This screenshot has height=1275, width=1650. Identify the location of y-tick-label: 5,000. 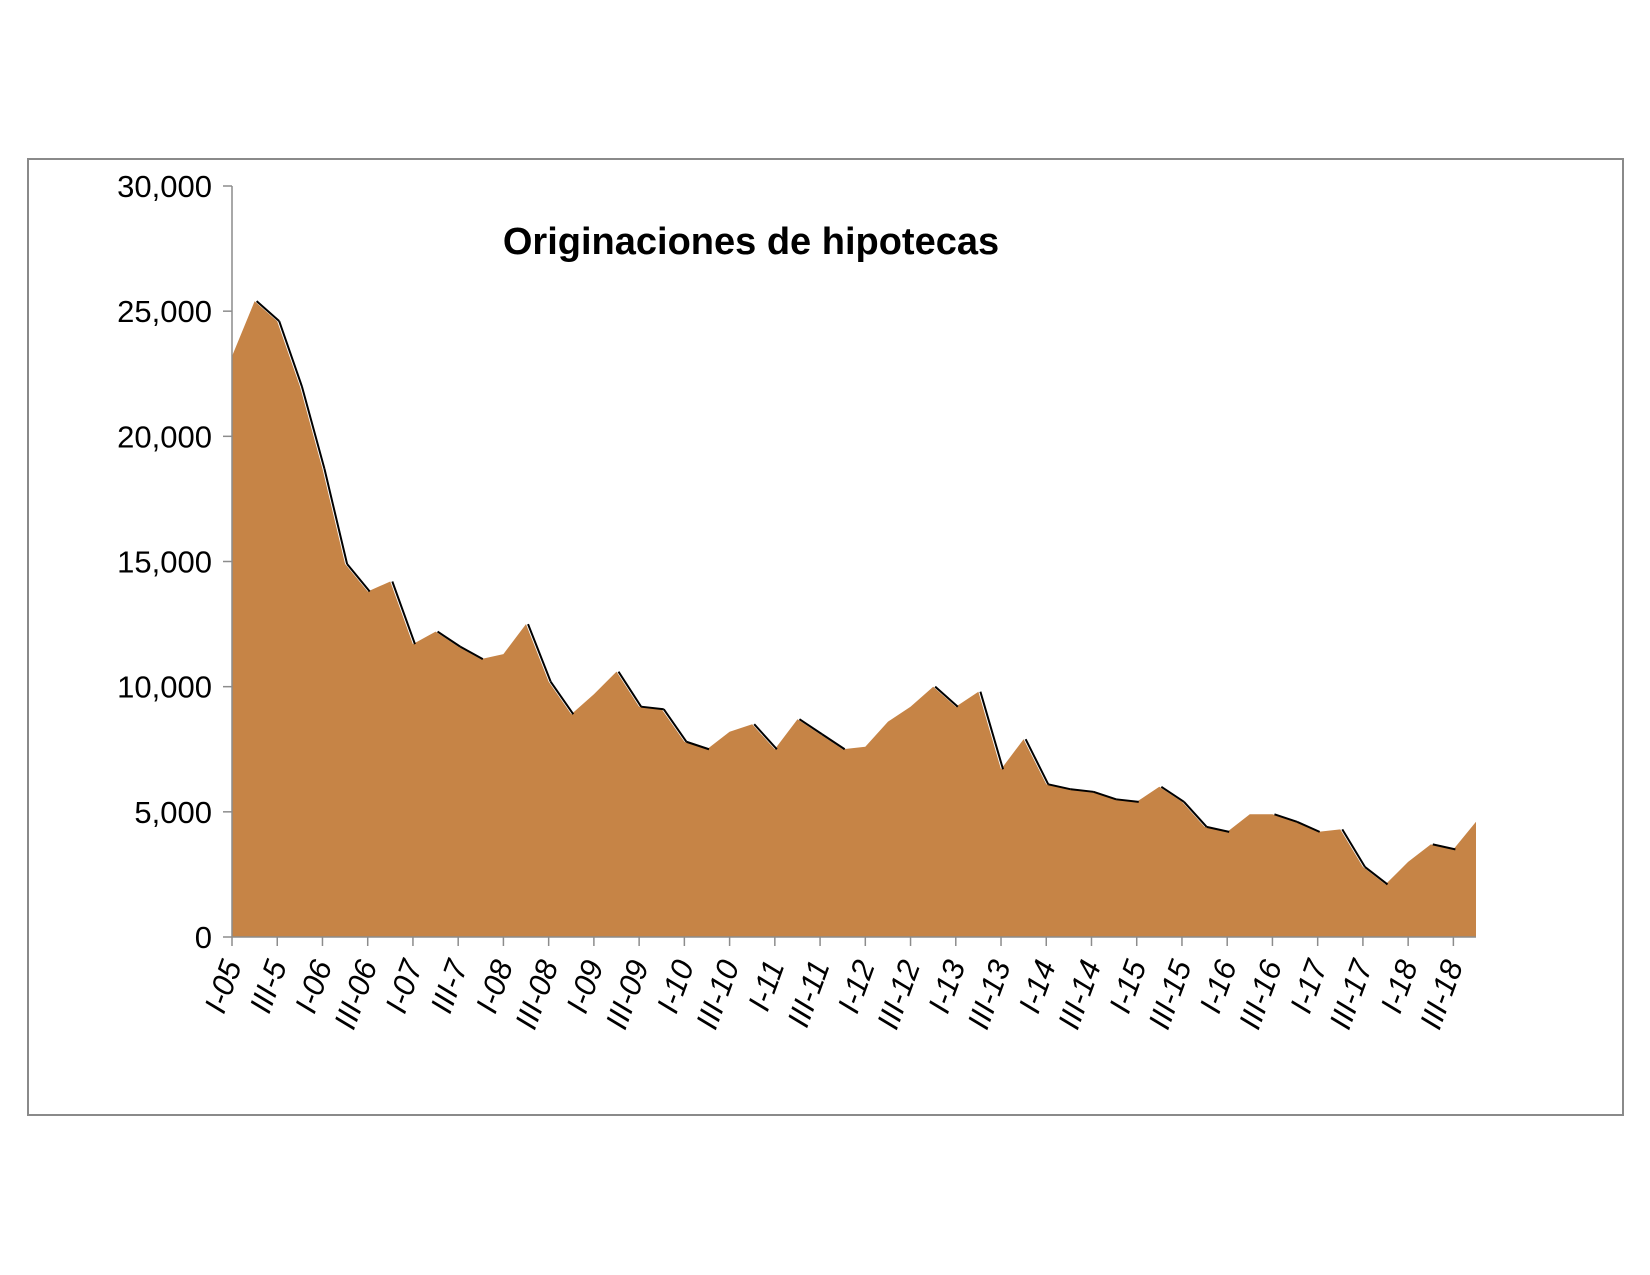
(173, 812).